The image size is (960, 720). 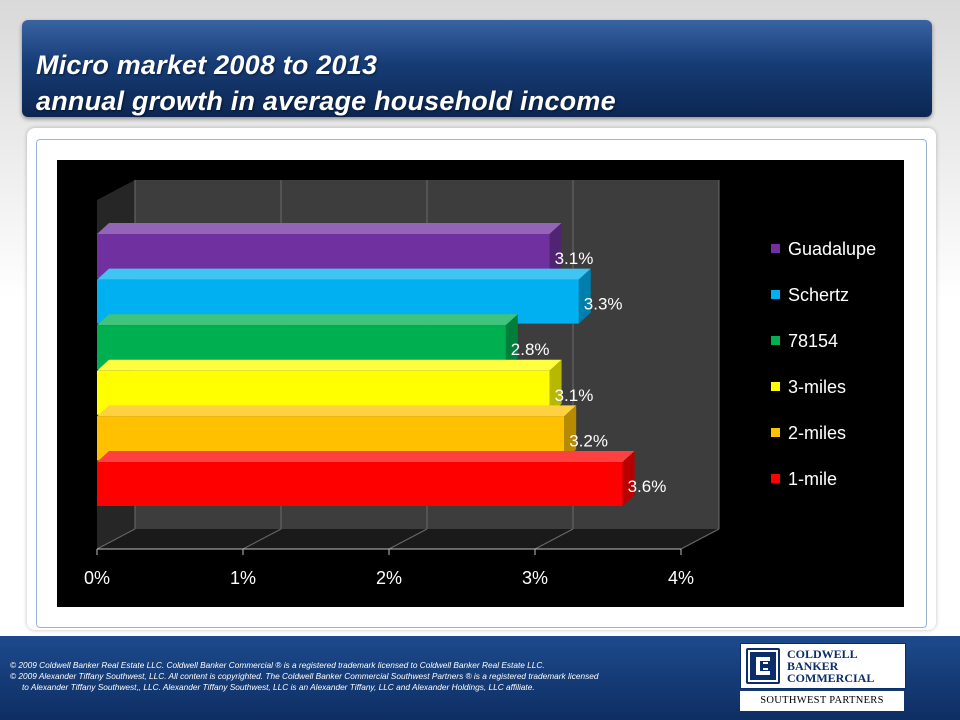 I want to click on bar-1-mile, so click(x=366, y=478).